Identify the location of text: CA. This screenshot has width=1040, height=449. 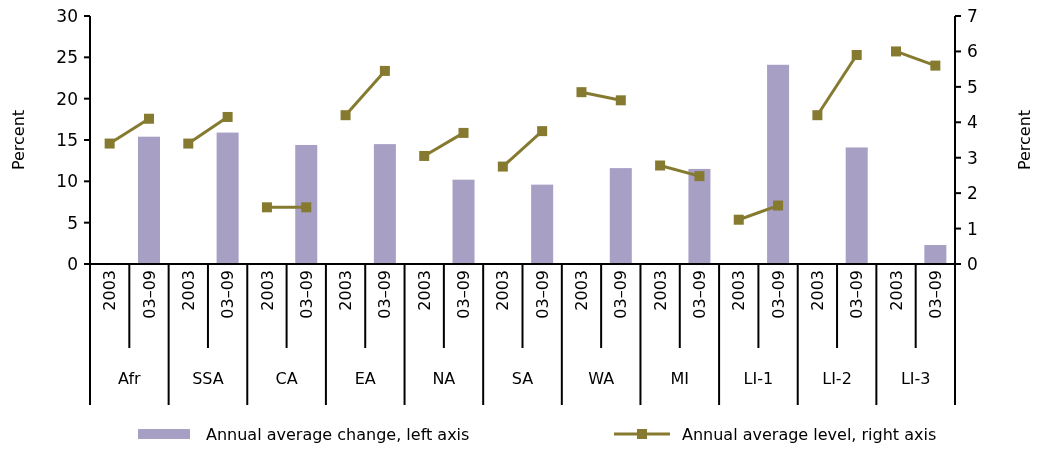
(286, 378).